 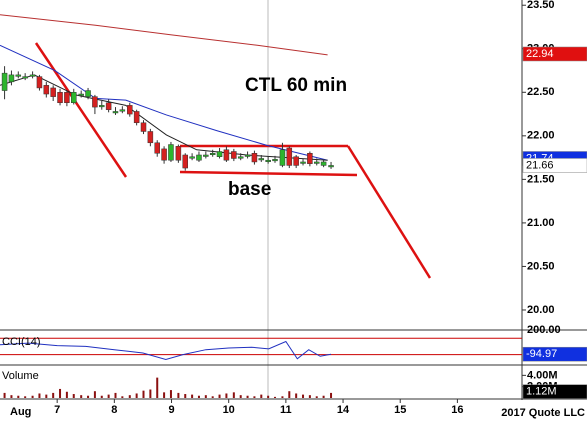 I want to click on x-tick-label: 11, so click(x=286, y=410).